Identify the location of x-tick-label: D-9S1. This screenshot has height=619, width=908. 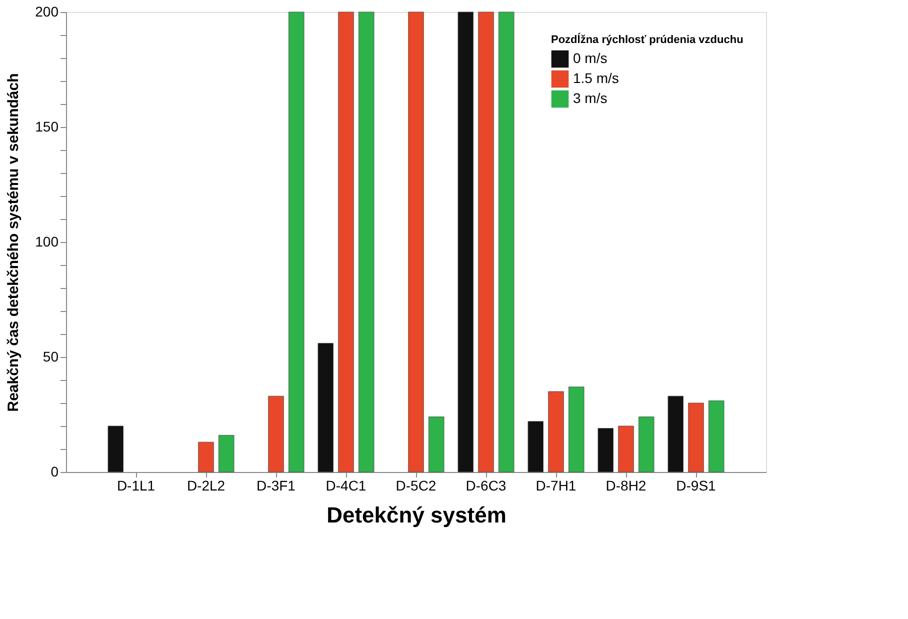
(696, 486).